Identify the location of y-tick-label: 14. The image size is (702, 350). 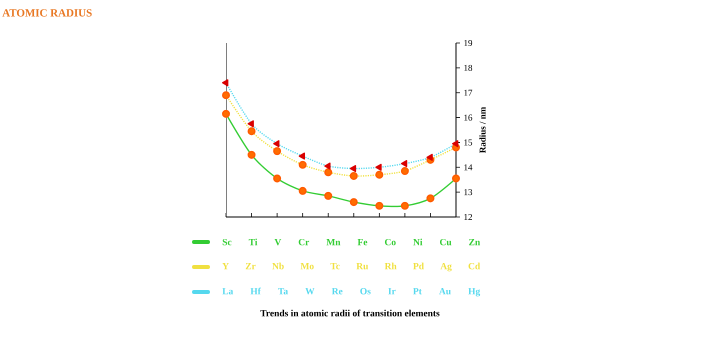
(468, 167).